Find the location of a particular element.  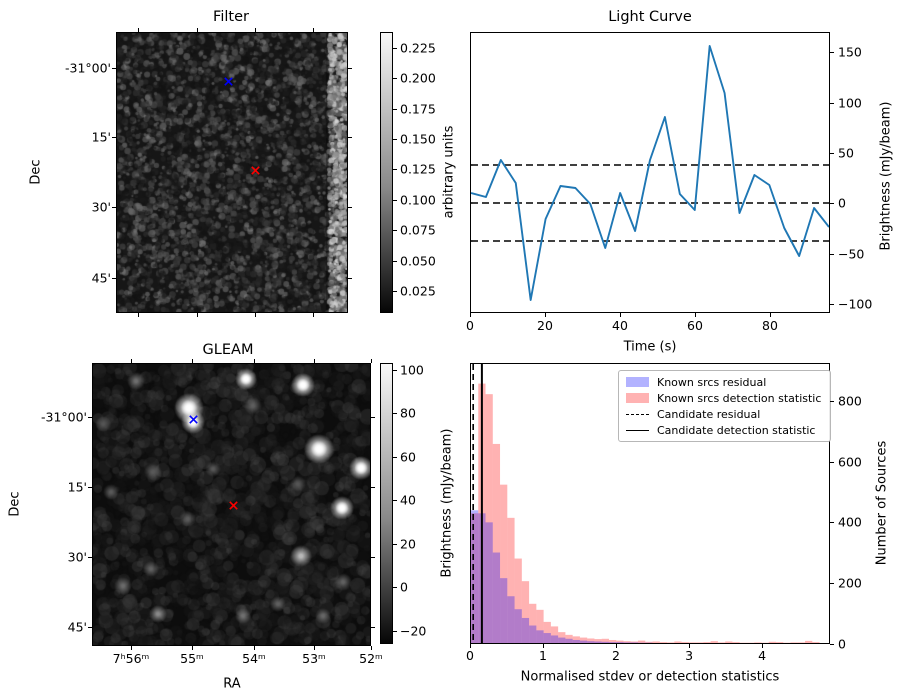

gleam-colorbar-tick-label: 100 is located at coordinates (412, 370).